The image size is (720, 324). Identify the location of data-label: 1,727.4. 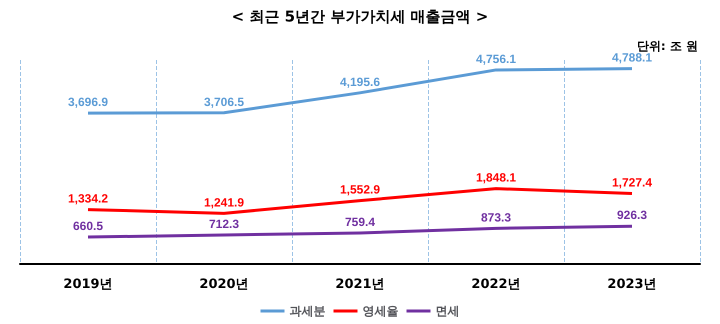
(632, 183).